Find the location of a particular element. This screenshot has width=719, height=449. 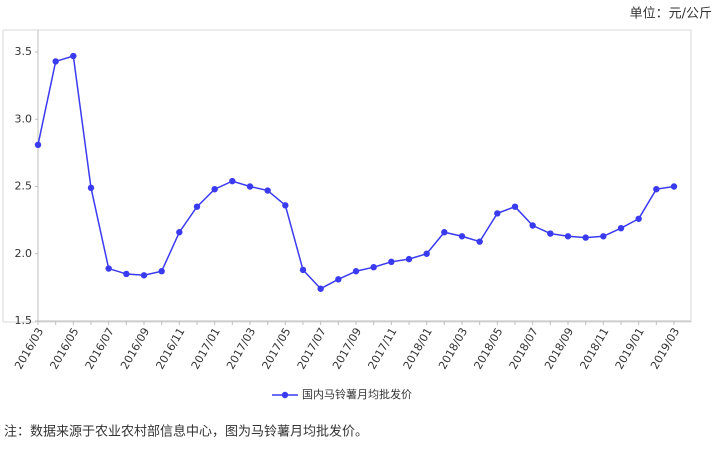

x-tick-label: 2019/01 is located at coordinates (630, 349).